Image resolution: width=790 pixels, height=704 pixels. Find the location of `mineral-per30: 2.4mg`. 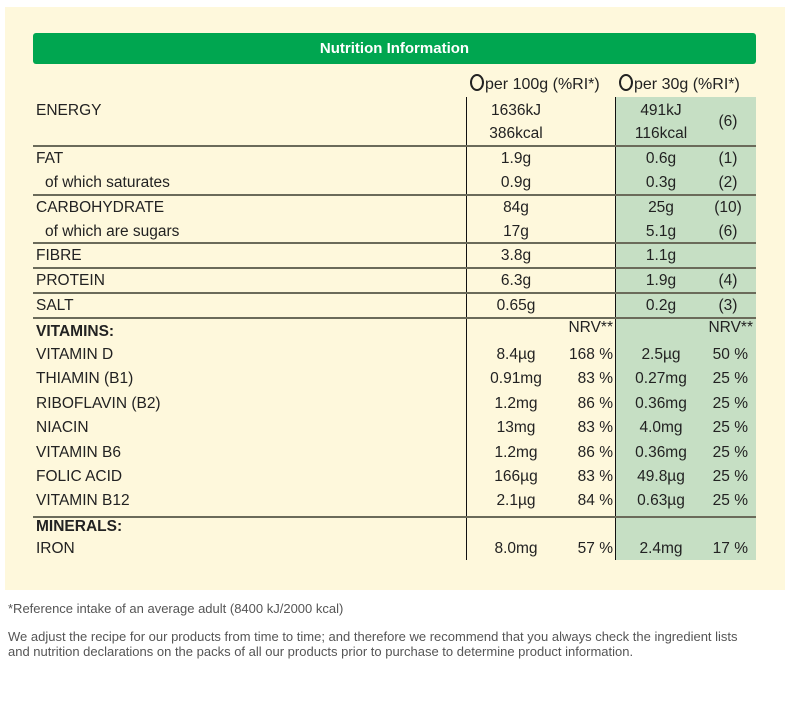

mineral-per30: 2.4mg is located at coordinates (661, 548).